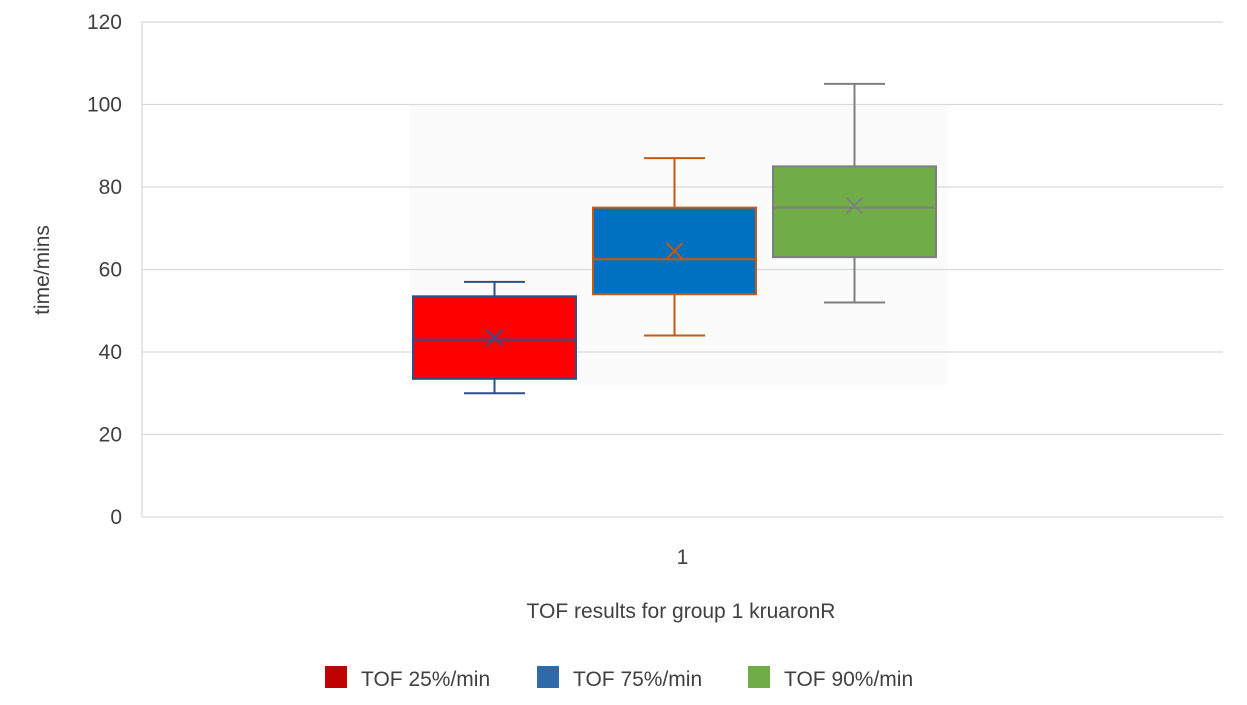  I want to click on y-tick-label: 60, so click(110, 270).